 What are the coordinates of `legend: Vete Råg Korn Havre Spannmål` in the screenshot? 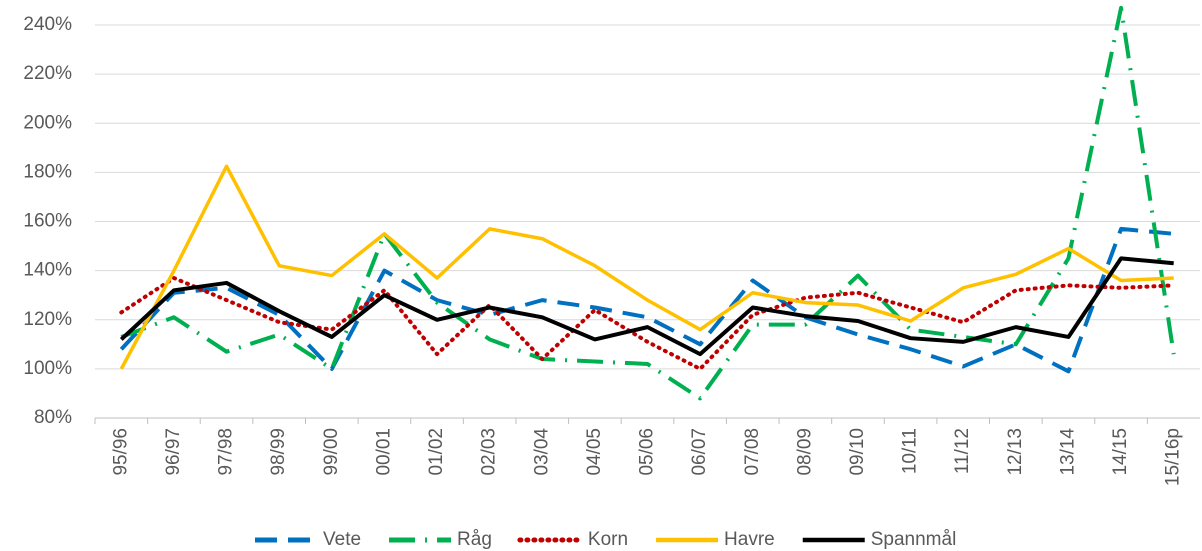 It's located at (605, 539).